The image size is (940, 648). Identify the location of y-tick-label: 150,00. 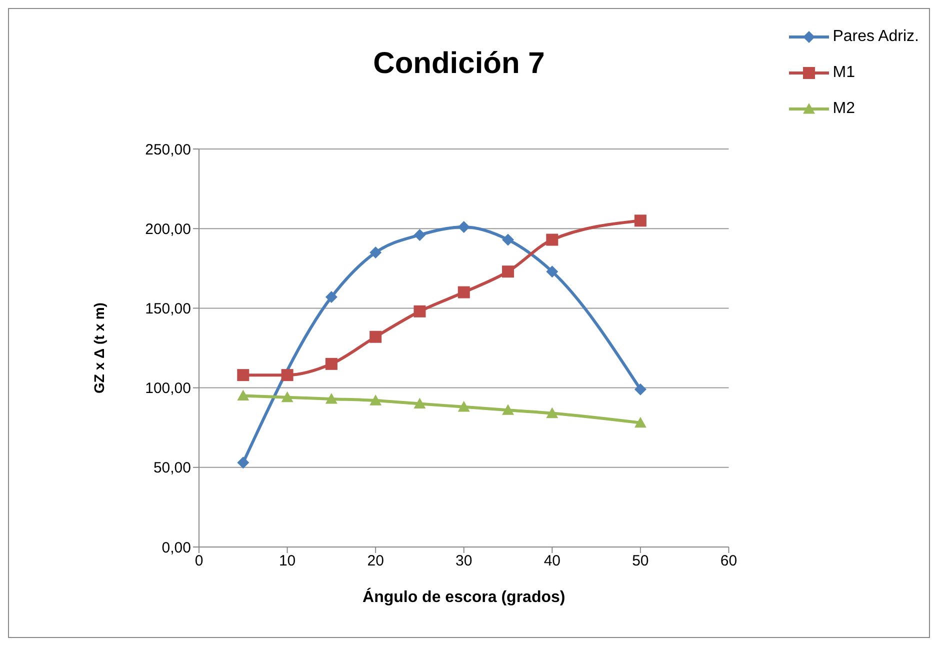
(168, 309).